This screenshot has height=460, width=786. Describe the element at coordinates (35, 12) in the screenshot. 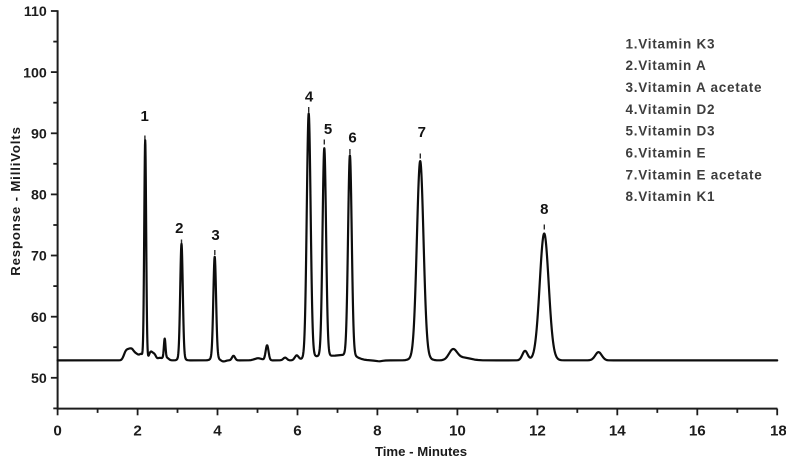

I see `svg-text: 110` at that location.